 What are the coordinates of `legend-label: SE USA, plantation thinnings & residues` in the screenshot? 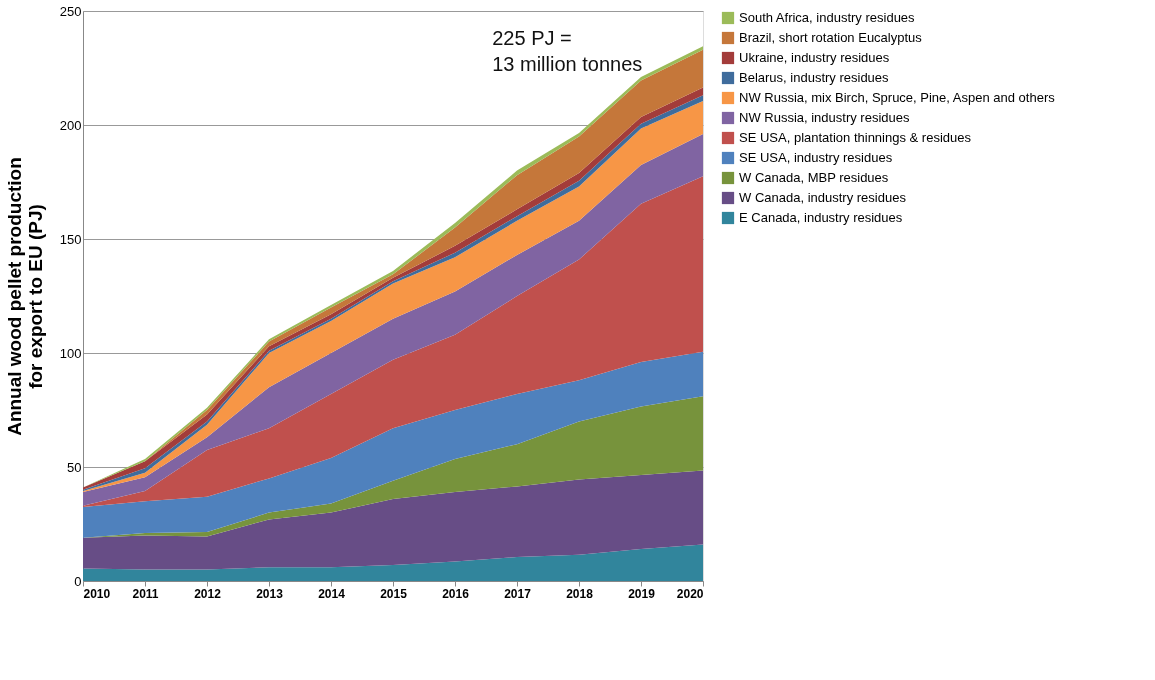 It's located at (855, 137).